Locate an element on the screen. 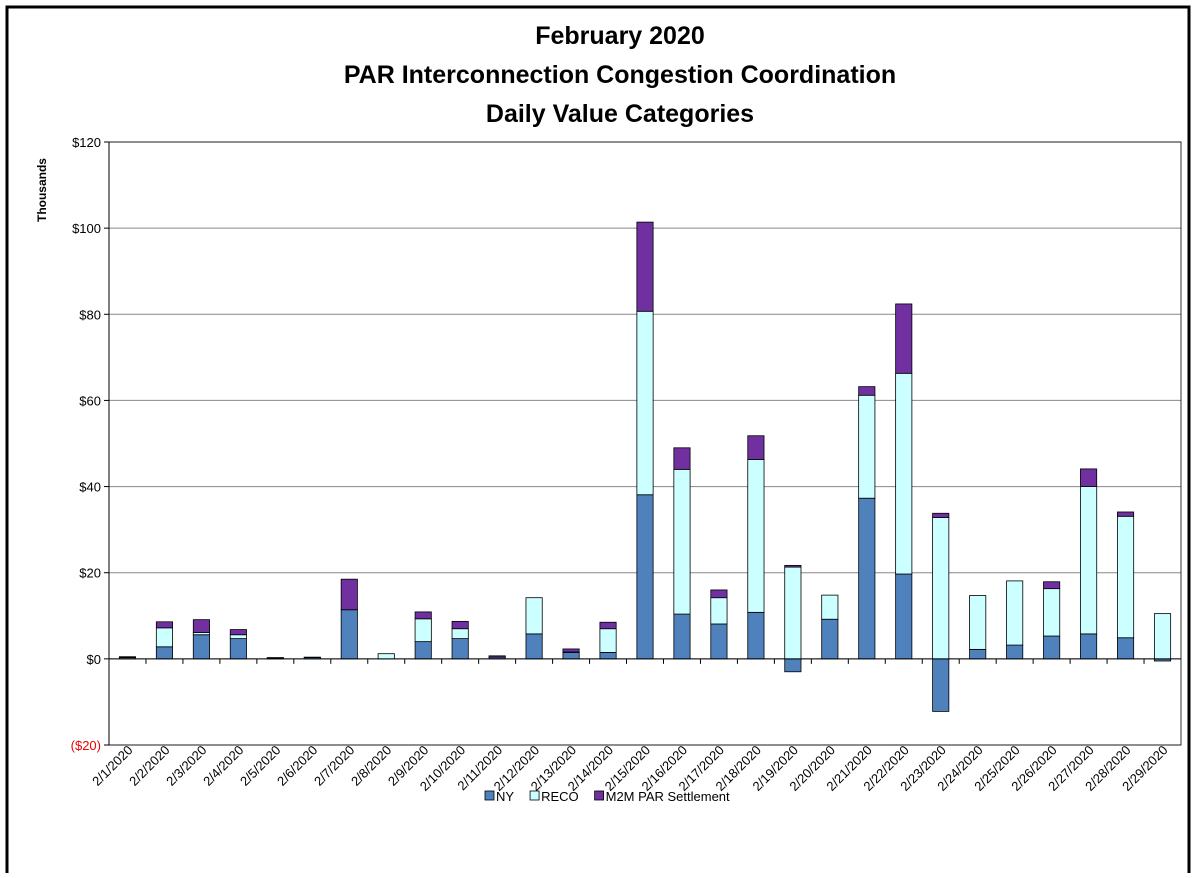 The width and height of the screenshot is (1196, 878). y-tick-label: ($20) is located at coordinates (86, 745).